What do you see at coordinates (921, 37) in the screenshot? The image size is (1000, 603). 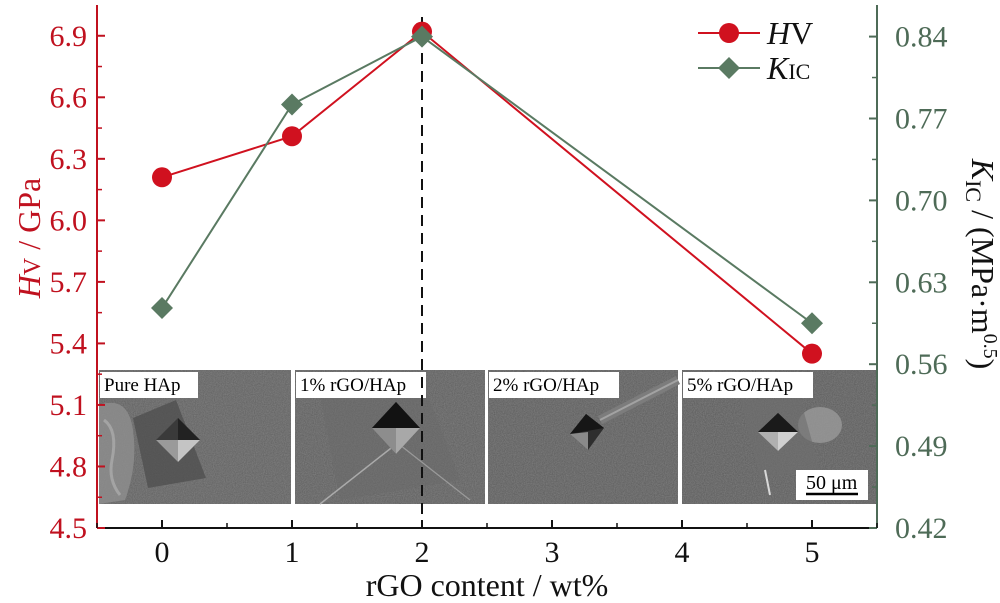 I see `y-right-tick-label: 0.84` at bounding box center [921, 37].